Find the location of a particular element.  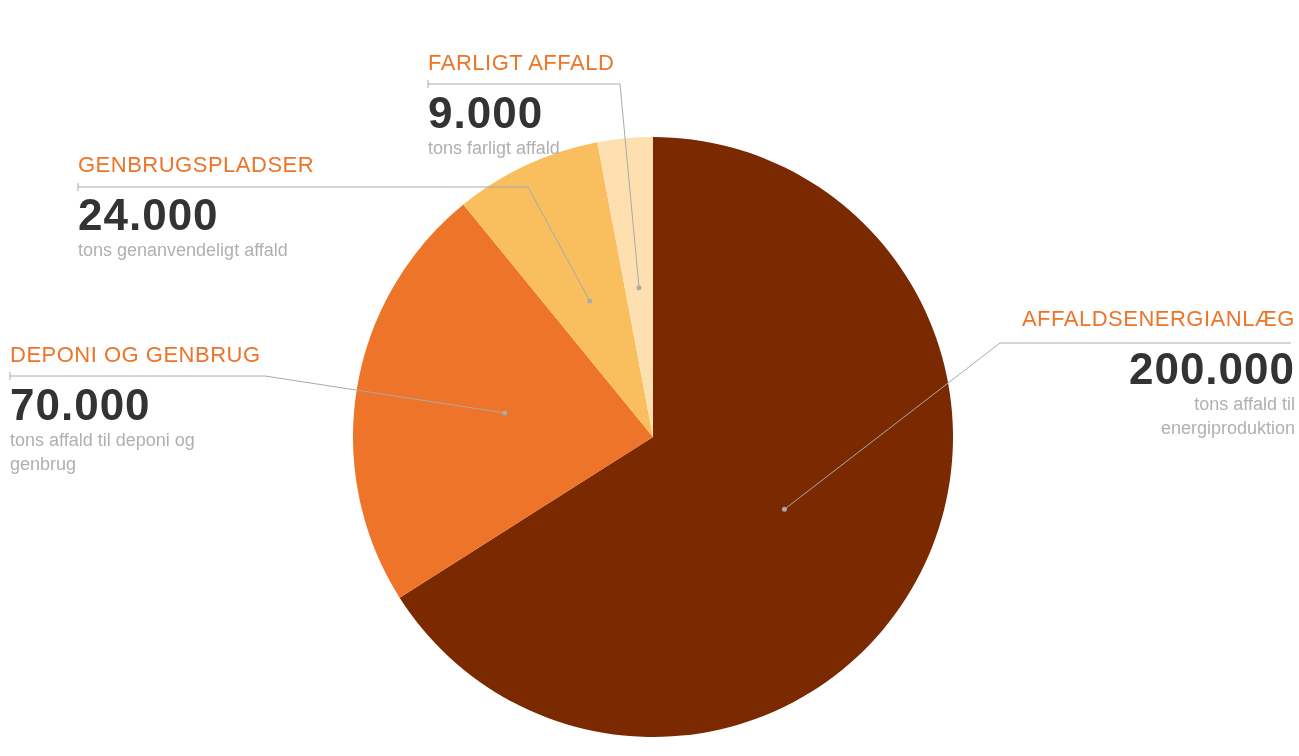

slice-label: AFFALDSENERGIANLÆG is located at coordinates (1157, 319).